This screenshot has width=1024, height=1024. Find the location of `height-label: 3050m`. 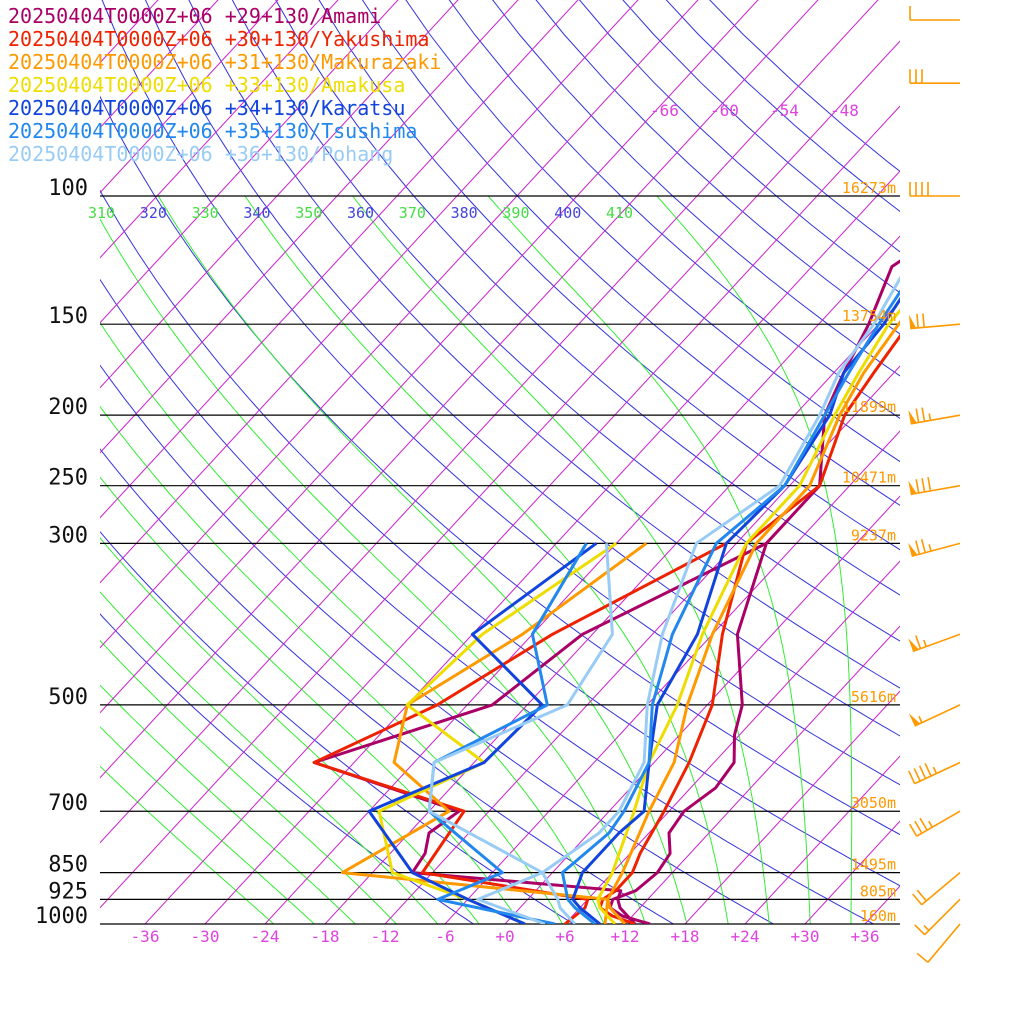

height-label: 3050m is located at coordinates (873, 803).